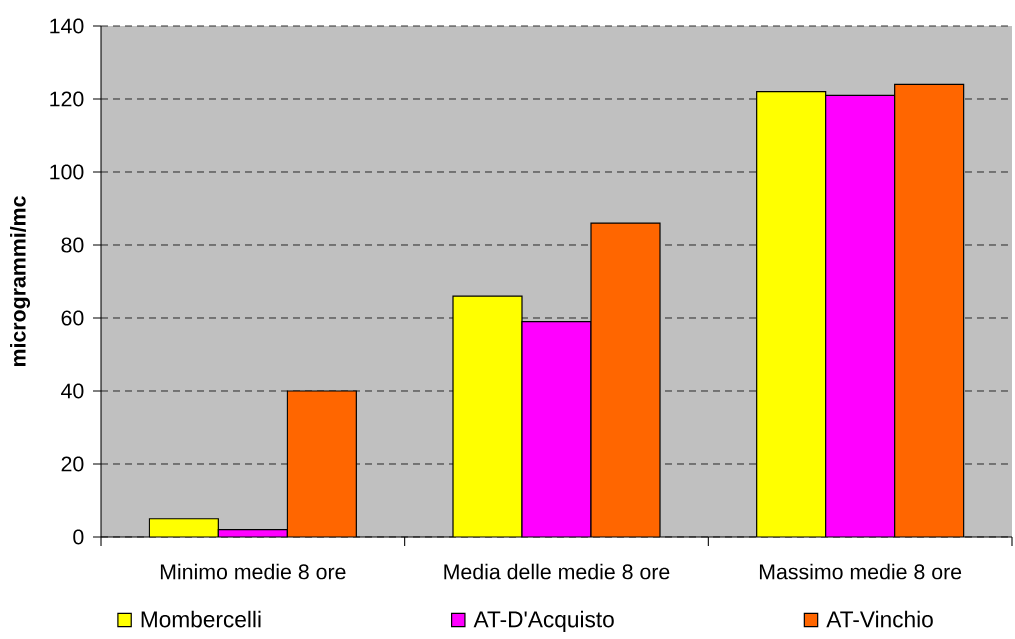 This screenshot has height=639, width=1015. Describe the element at coordinates (543, 621) in the screenshot. I see `legend-label: AT-D'Acquisto` at that location.